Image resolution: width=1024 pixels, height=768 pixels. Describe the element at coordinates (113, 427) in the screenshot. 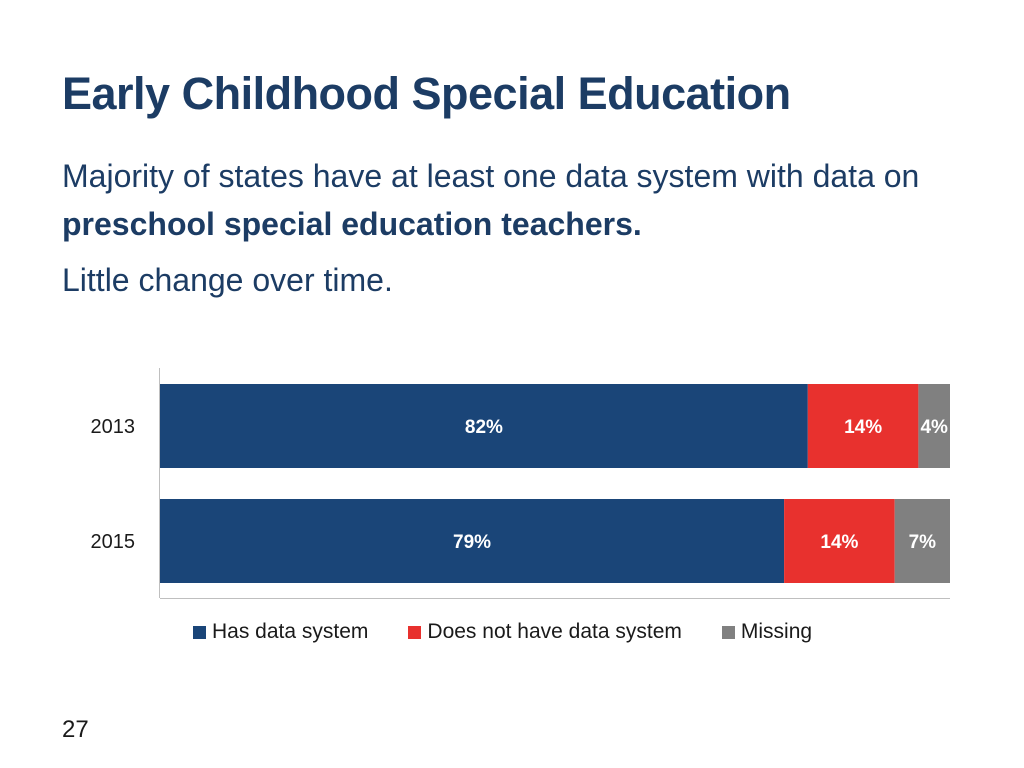

I see `category-label: 2013` at that location.